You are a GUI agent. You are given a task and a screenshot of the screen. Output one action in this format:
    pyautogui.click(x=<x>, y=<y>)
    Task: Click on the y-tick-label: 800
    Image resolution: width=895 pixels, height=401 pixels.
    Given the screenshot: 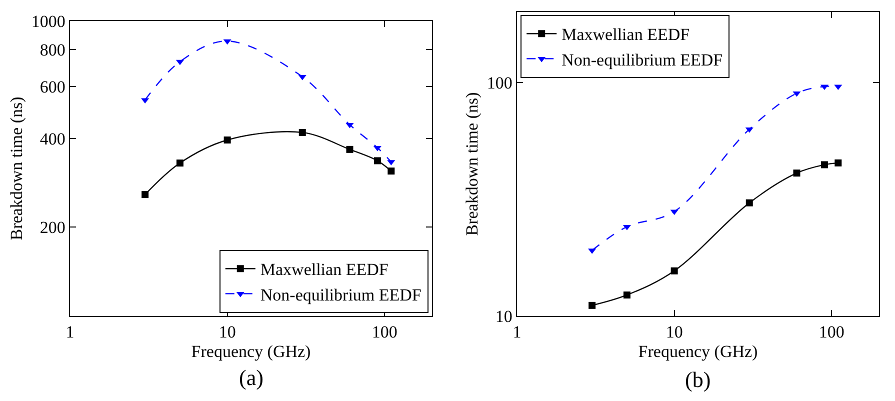 What is the action you would take?
    pyautogui.click(x=53, y=50)
    